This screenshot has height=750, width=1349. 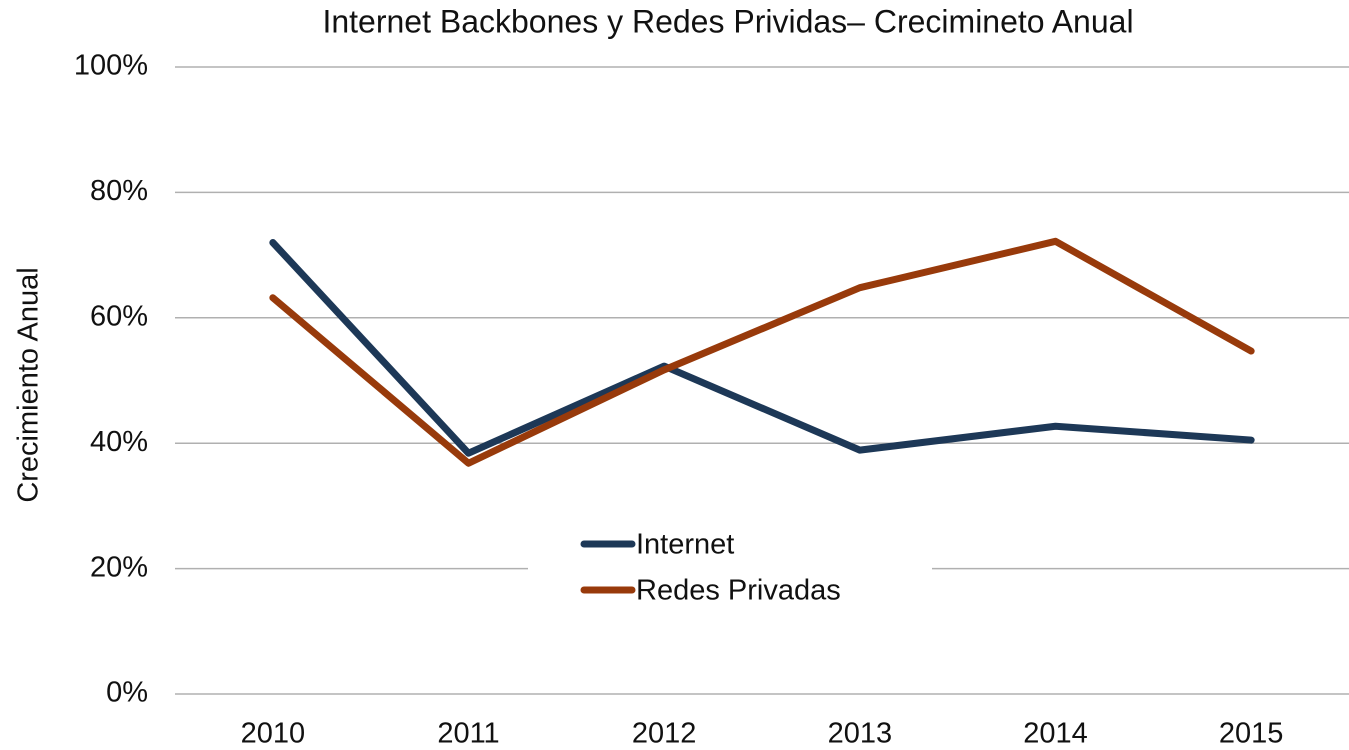 What do you see at coordinates (685, 545) in the screenshot?
I see `legend-label: Internet` at bounding box center [685, 545].